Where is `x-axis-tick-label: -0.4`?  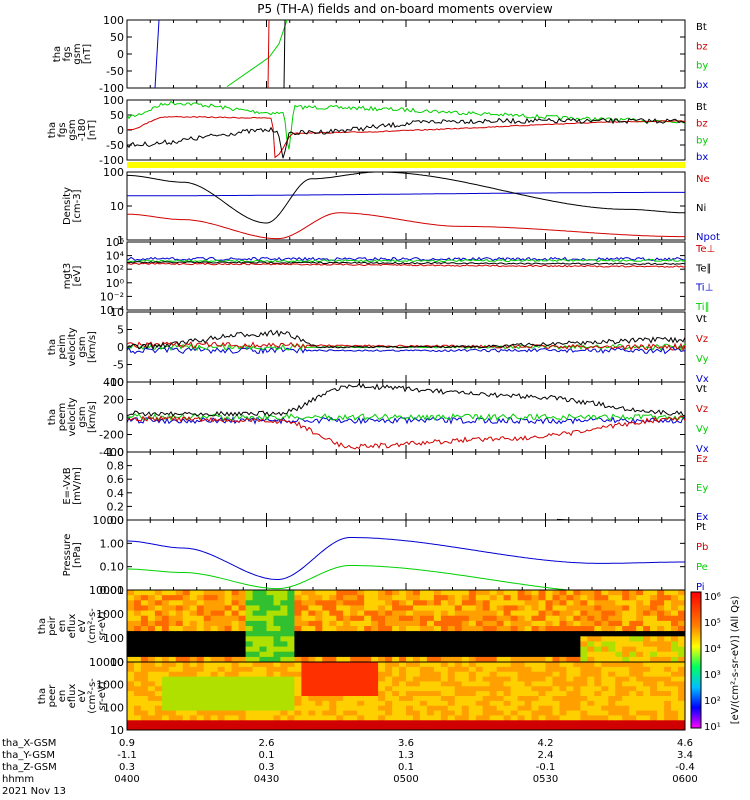 x-axis-tick-label: -0.4 is located at coordinates (685, 767).